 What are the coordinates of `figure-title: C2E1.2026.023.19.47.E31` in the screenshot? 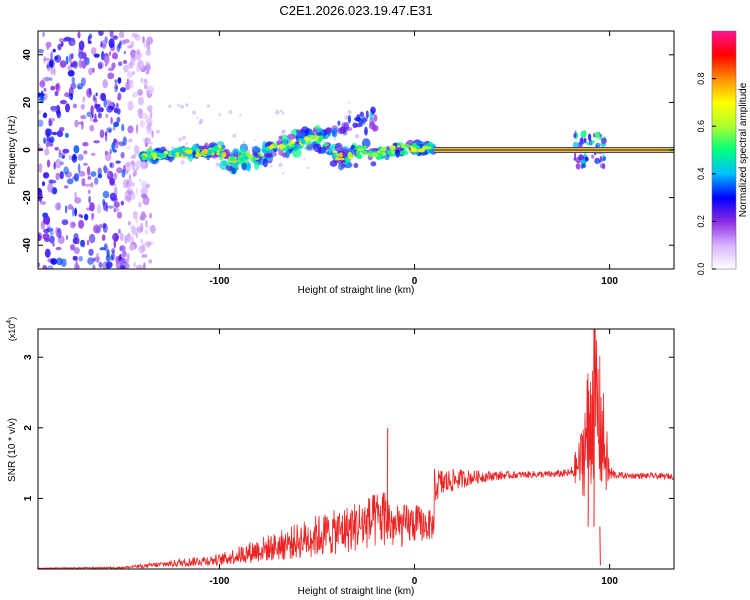 It's located at (355, 10).